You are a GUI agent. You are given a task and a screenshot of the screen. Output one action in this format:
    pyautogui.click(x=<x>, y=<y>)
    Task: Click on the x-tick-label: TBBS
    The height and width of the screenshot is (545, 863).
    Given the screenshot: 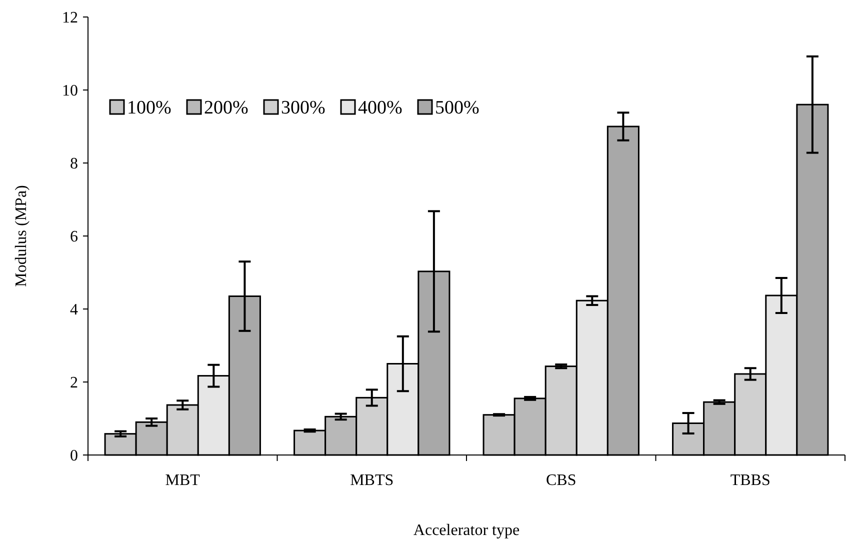 What is the action you would take?
    pyautogui.click(x=750, y=480)
    